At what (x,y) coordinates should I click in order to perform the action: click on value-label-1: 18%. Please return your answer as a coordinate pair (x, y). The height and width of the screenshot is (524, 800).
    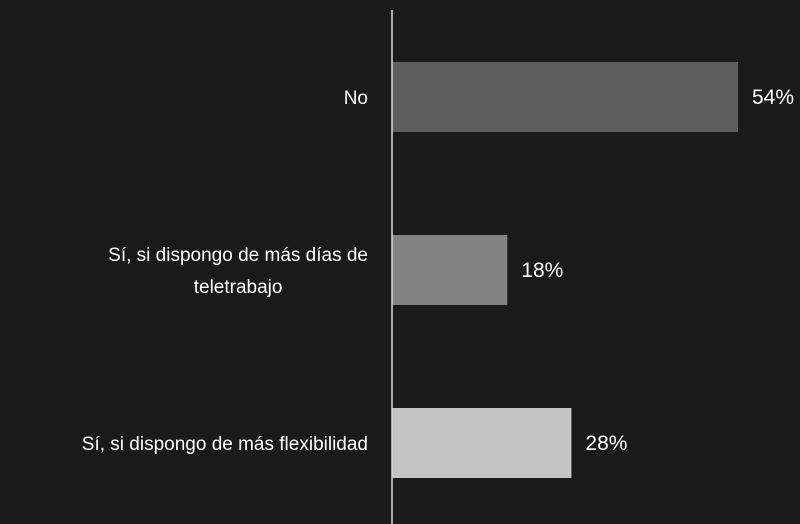
    Looking at the image, I should click on (542, 270).